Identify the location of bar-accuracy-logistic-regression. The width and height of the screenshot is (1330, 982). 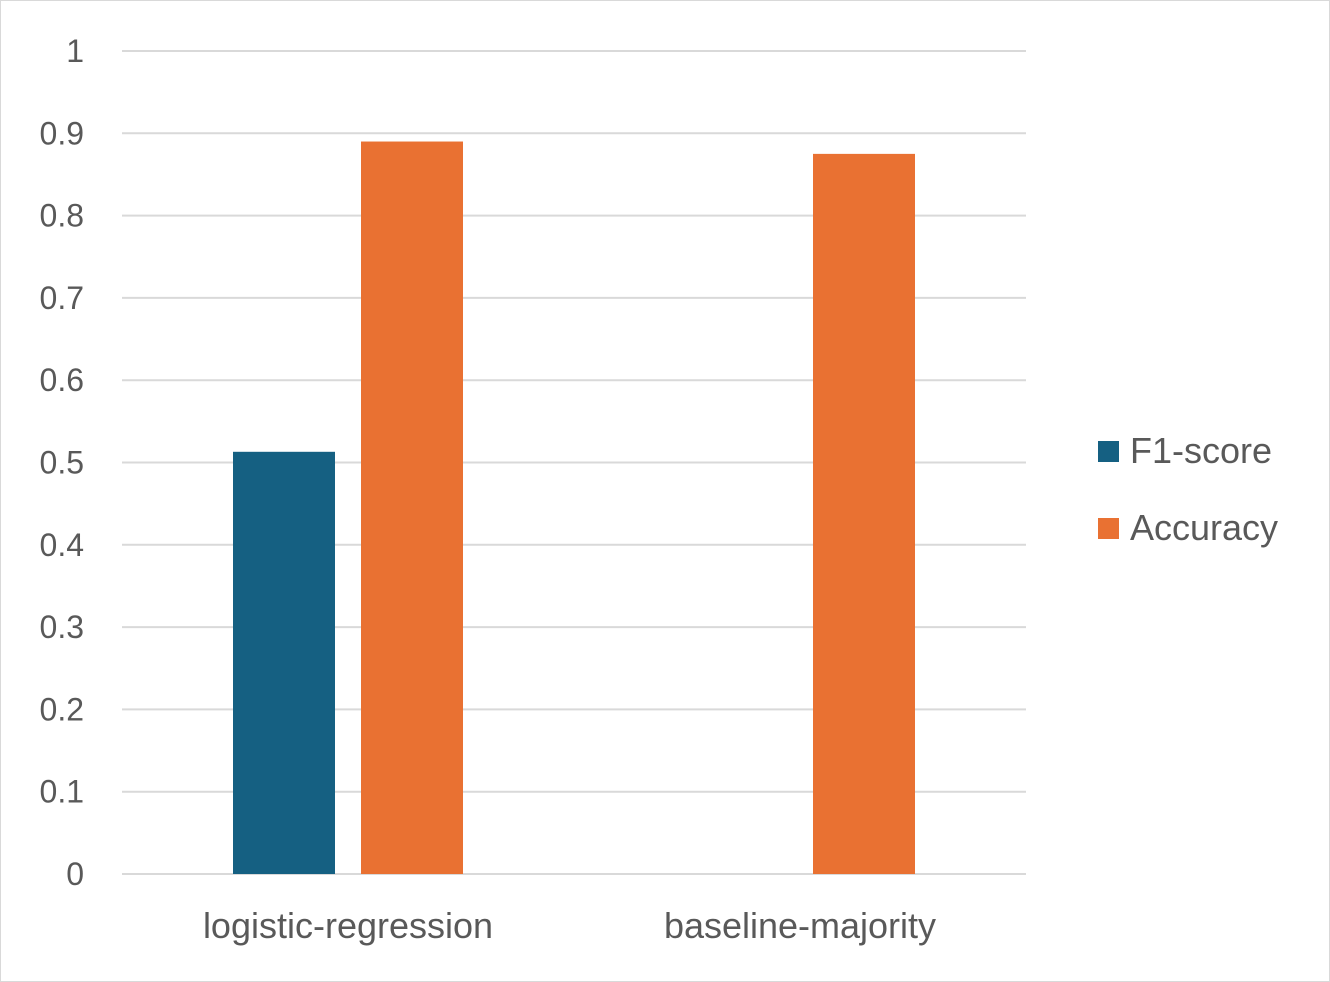
(412, 507).